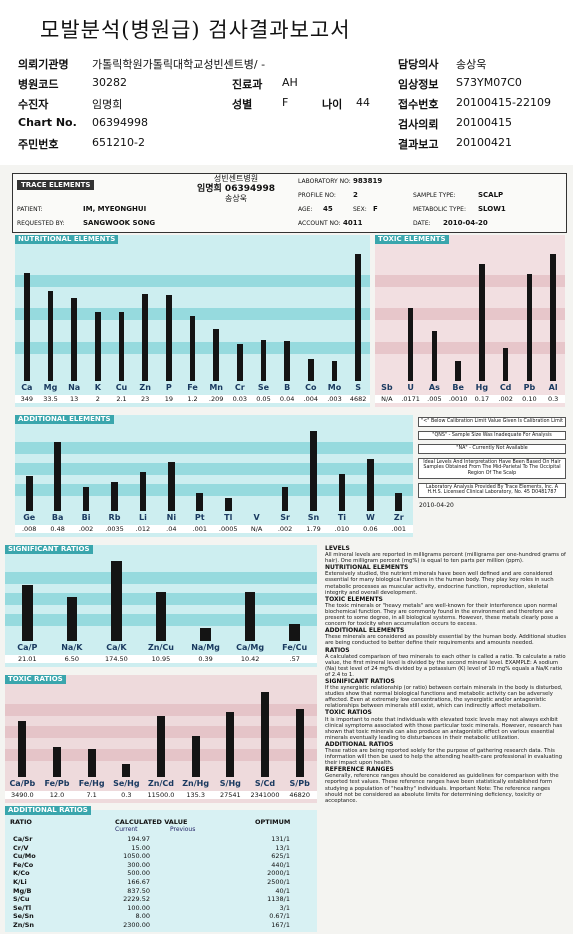 The image size is (573, 934). I want to click on element-value: 10.95, so click(161, 659).